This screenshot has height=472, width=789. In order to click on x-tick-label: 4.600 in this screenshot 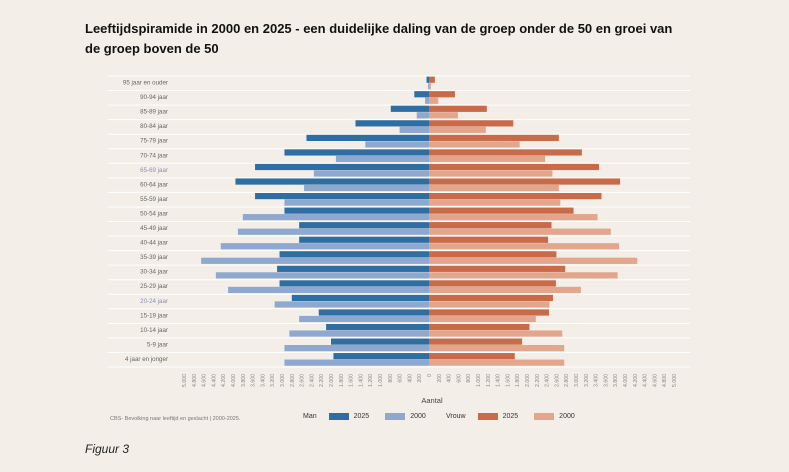, I will do `click(655, 380)`.